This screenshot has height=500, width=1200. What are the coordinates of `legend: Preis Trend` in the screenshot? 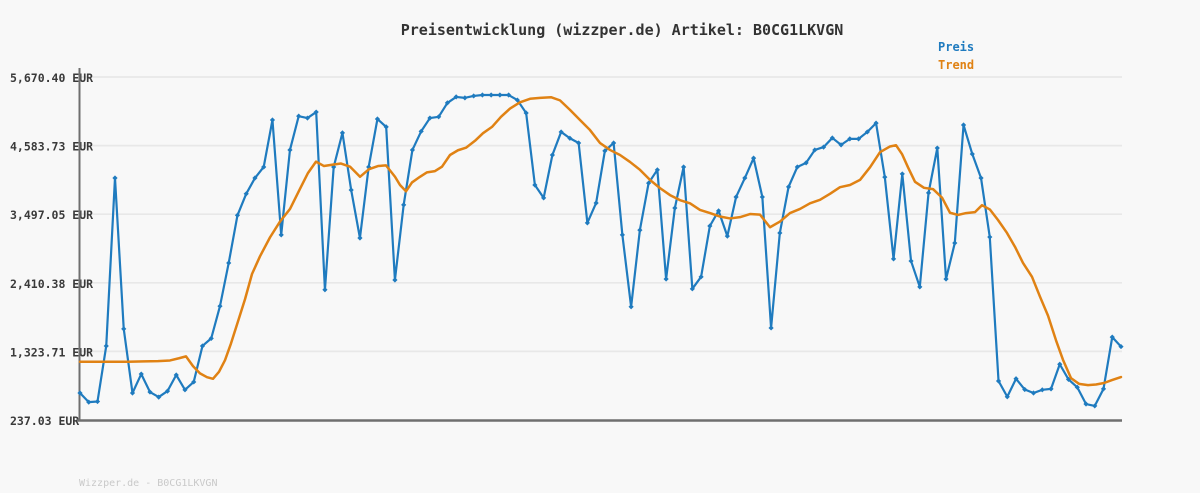 It's located at (956, 56).